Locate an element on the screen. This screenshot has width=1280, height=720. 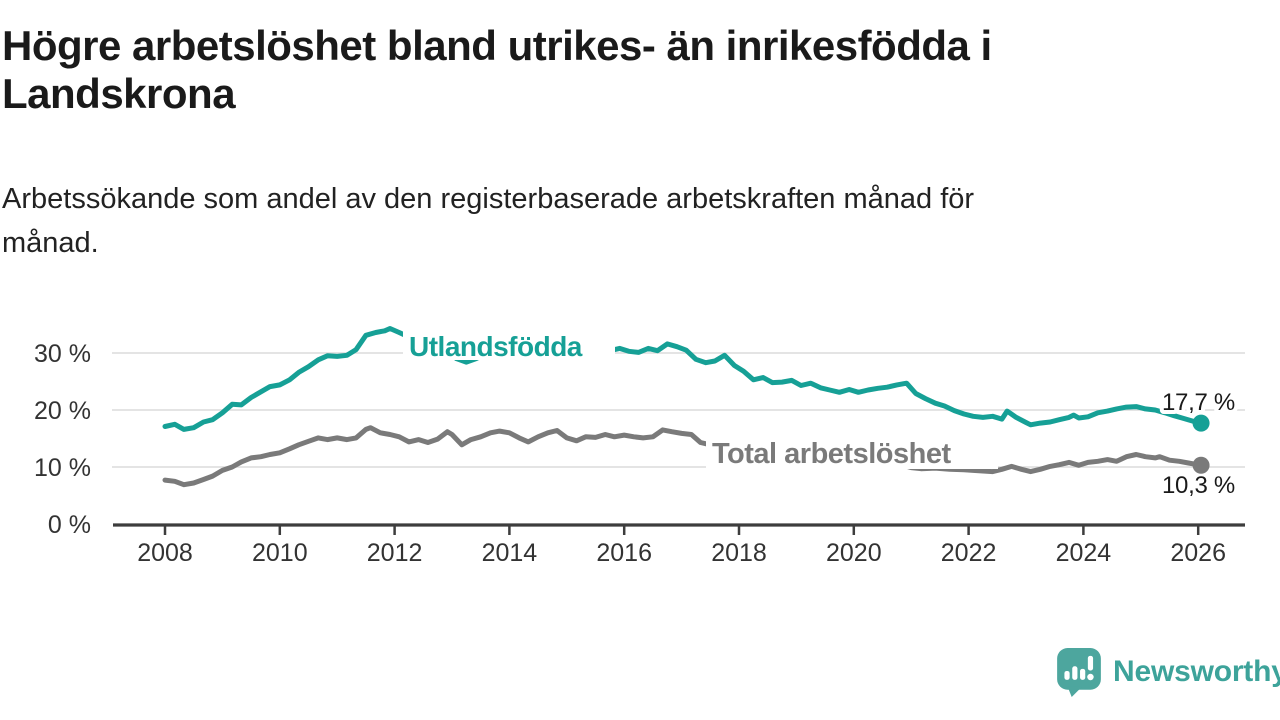
x-tick-label: 2020 is located at coordinates (854, 553).